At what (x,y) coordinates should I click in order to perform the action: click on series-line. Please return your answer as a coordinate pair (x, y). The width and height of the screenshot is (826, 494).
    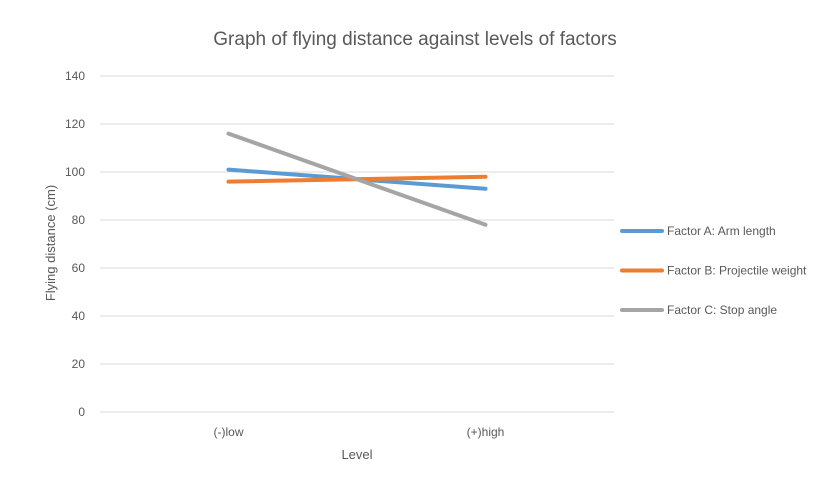
    Looking at the image, I should click on (357, 179).